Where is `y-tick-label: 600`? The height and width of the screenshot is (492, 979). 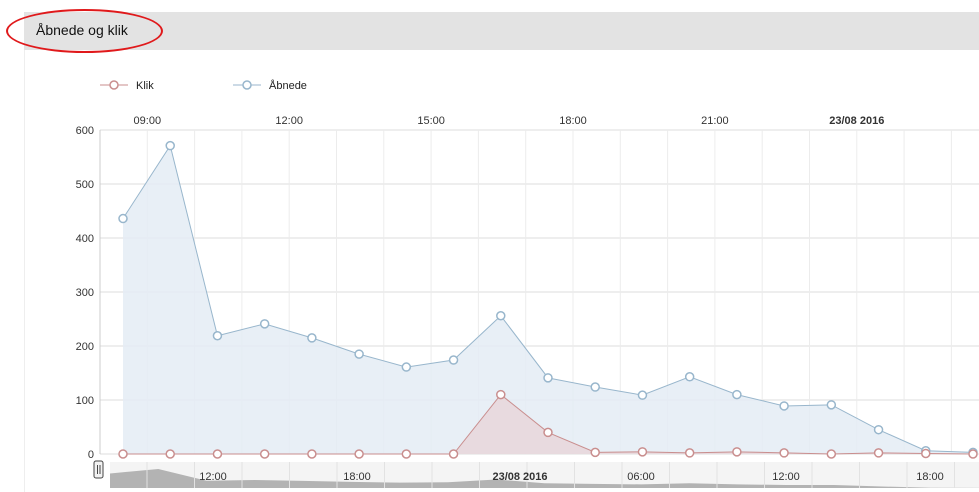 y-tick-label: 600 is located at coordinates (85, 131).